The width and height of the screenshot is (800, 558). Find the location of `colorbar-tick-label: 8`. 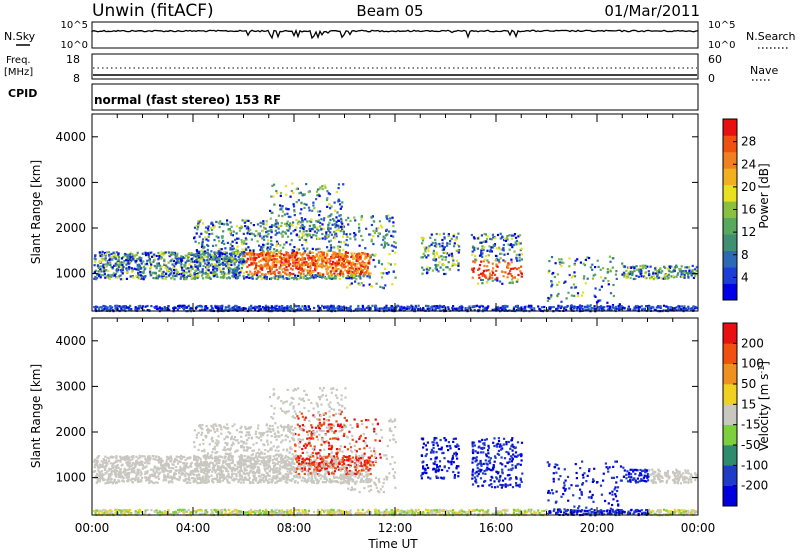

colorbar-tick-label: 8 is located at coordinates (745, 255).